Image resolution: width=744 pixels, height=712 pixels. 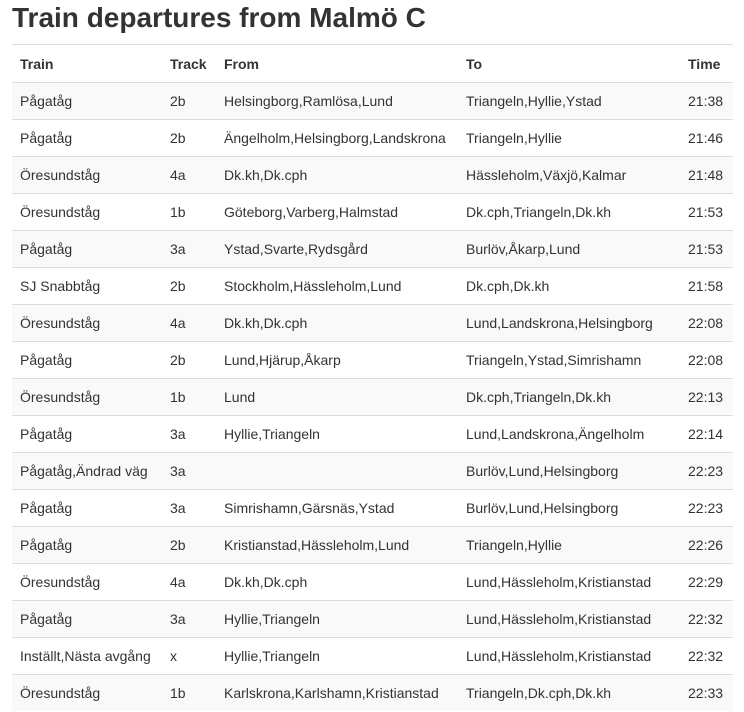 I want to click on cell-from: Helsingborg,Ramlösa,Lund, so click(x=337, y=101).